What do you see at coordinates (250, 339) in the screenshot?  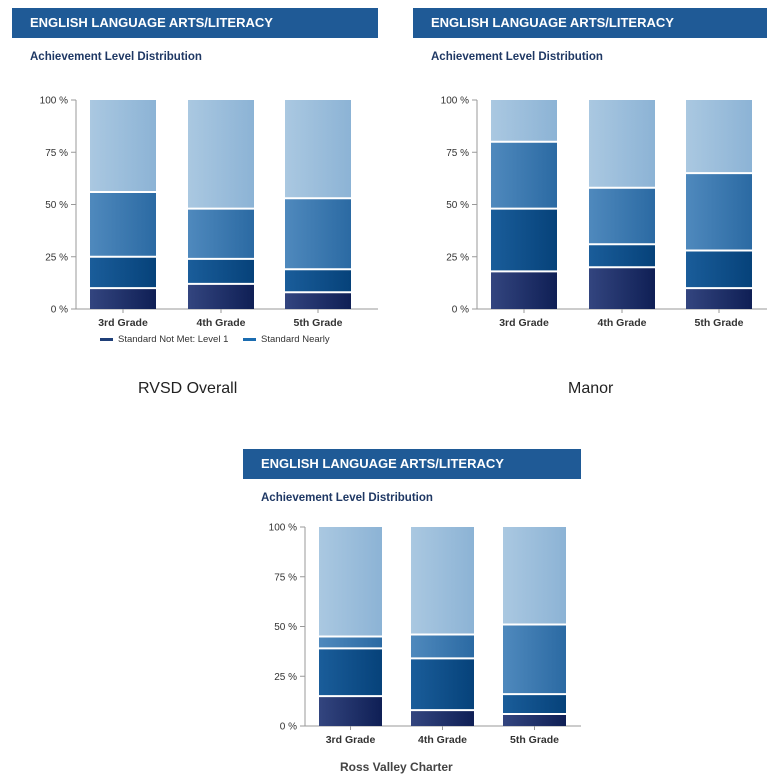 I see `legend-swatch-level2` at bounding box center [250, 339].